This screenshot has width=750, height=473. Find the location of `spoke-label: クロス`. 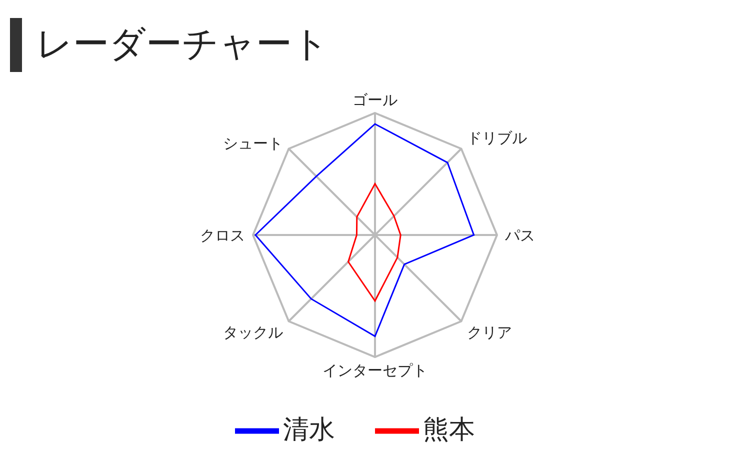

spoke-label: クロス is located at coordinates (222, 235).